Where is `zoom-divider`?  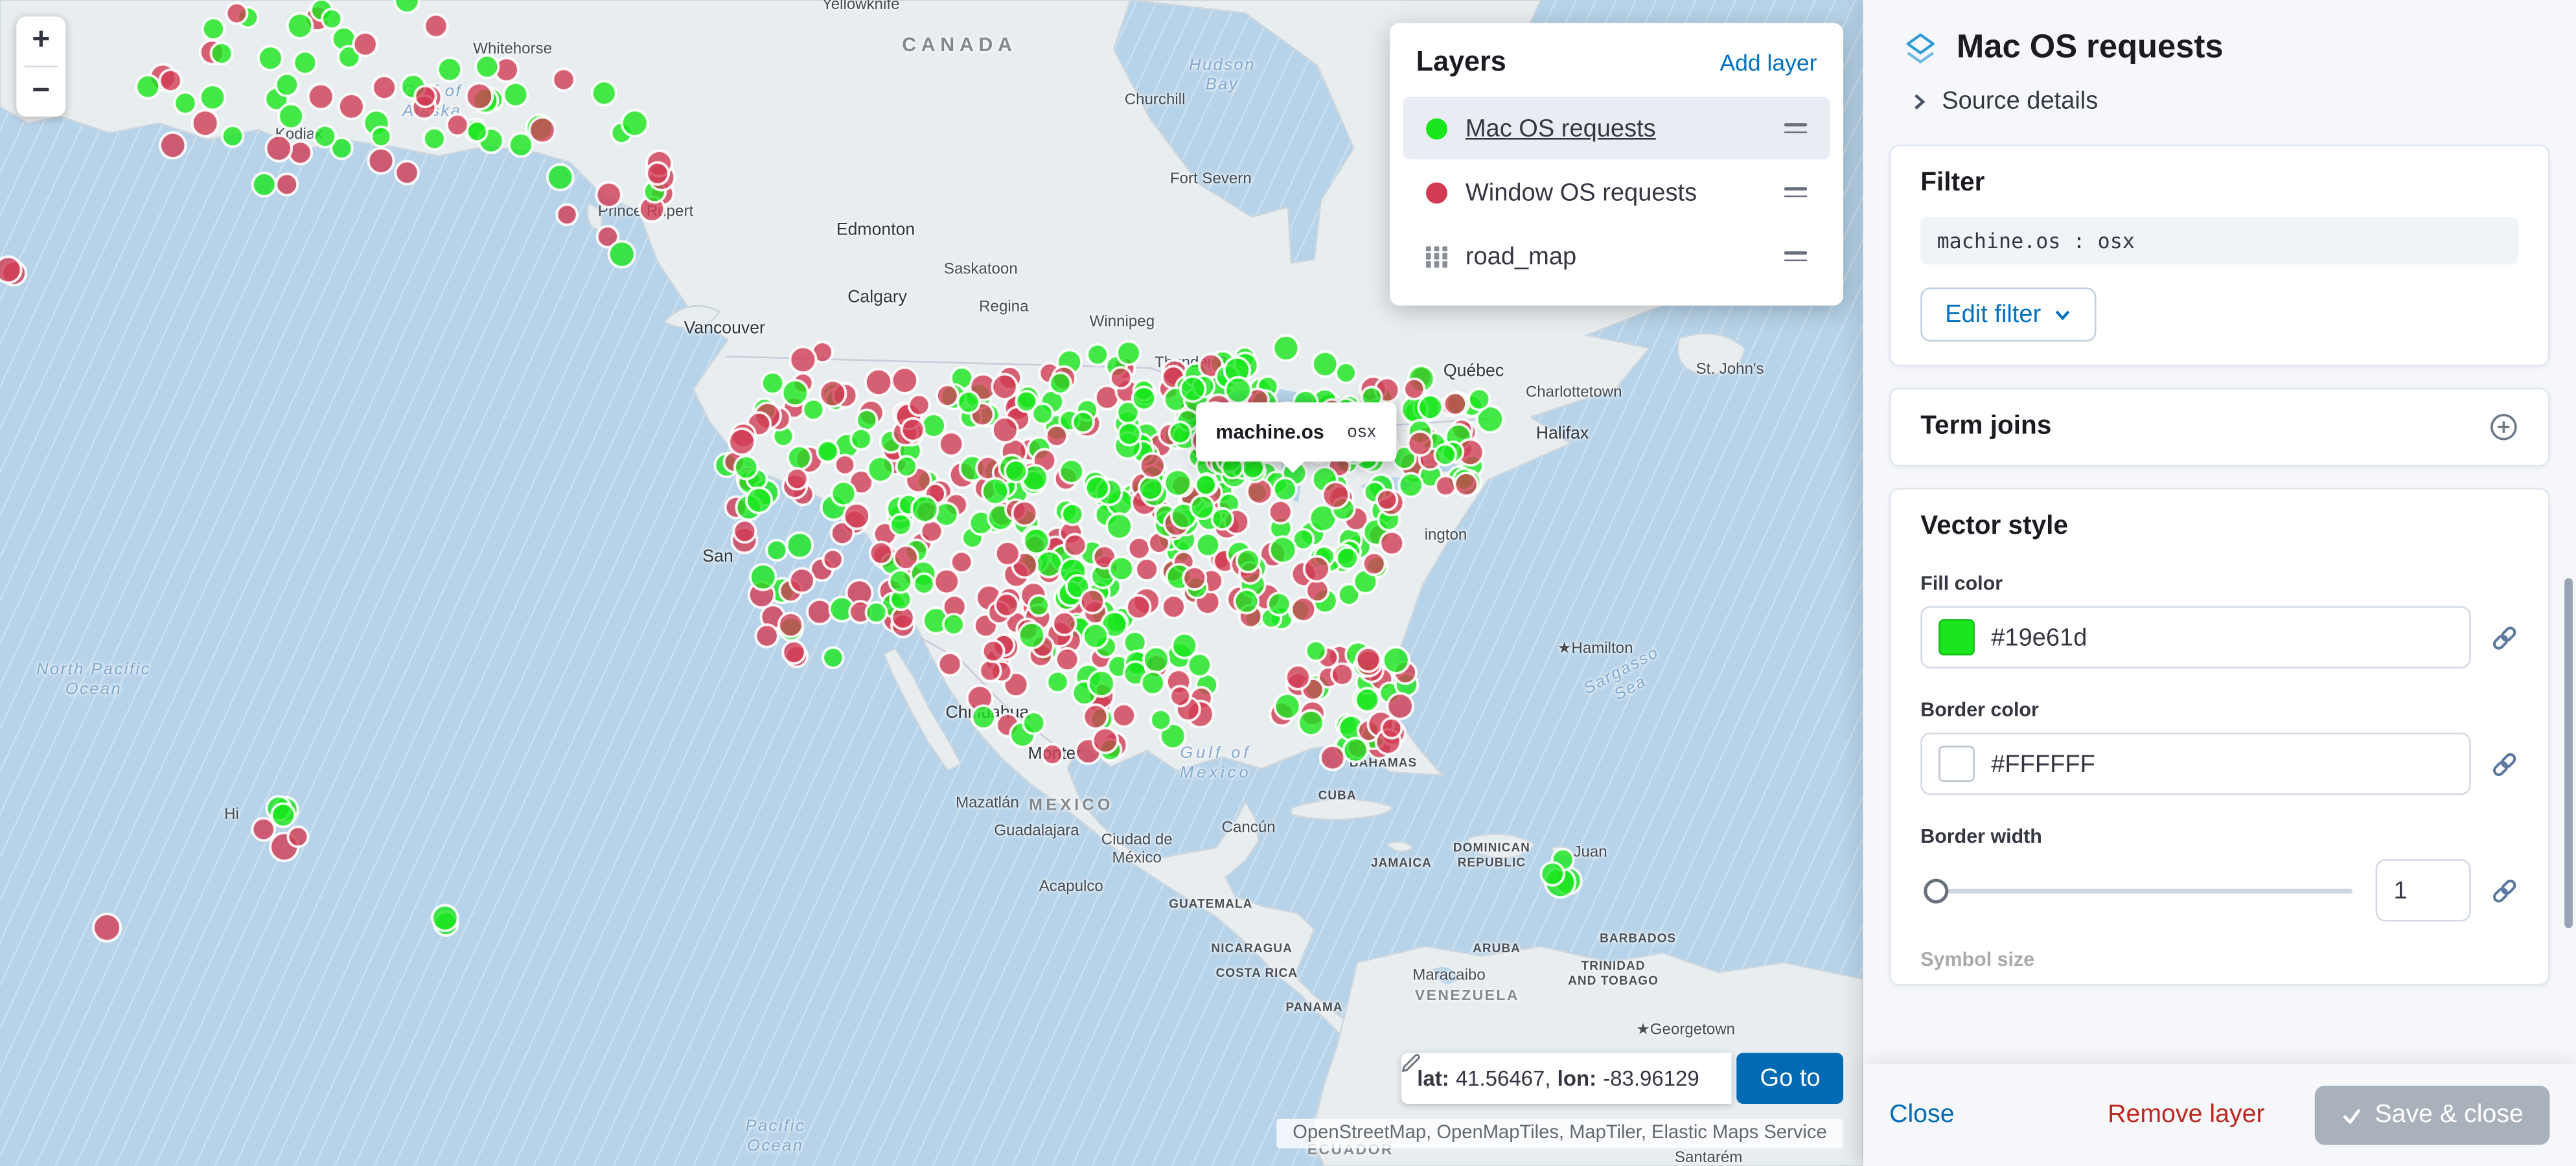 zoom-divider is located at coordinates (41, 66).